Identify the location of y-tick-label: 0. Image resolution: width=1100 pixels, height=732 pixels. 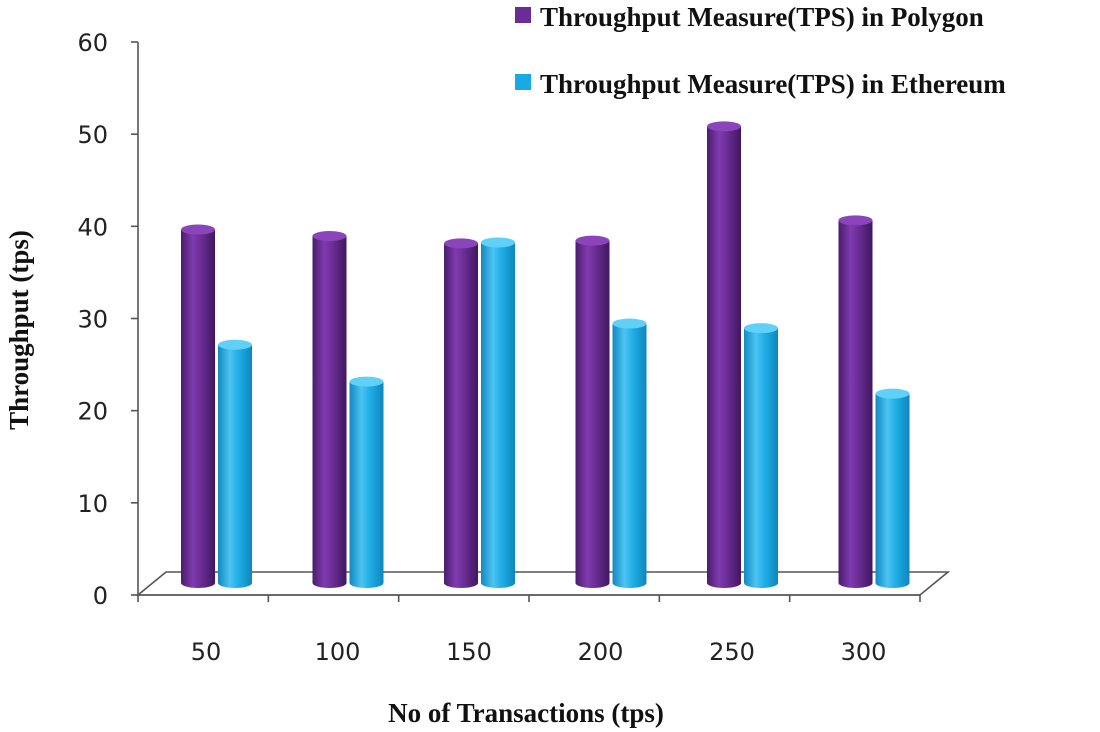
(100, 596).